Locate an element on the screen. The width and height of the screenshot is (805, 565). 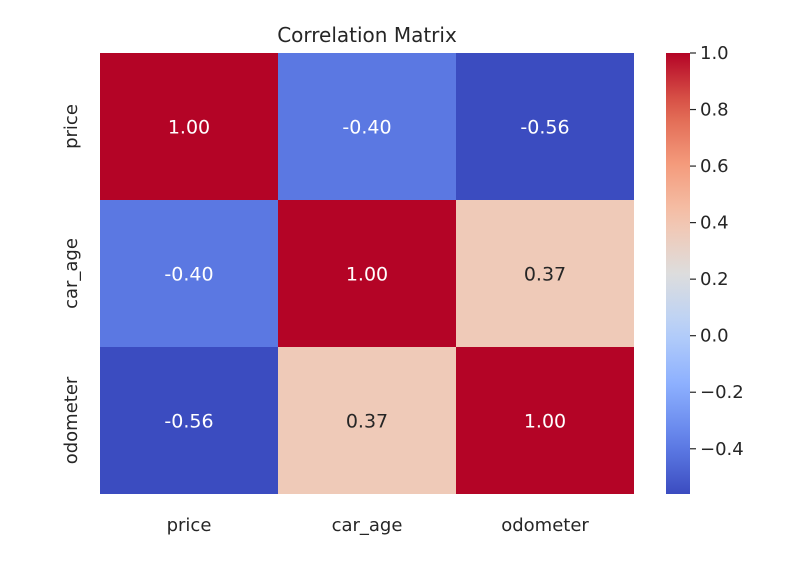
colorbar-tick-label: 0.4 is located at coordinates (714, 223).